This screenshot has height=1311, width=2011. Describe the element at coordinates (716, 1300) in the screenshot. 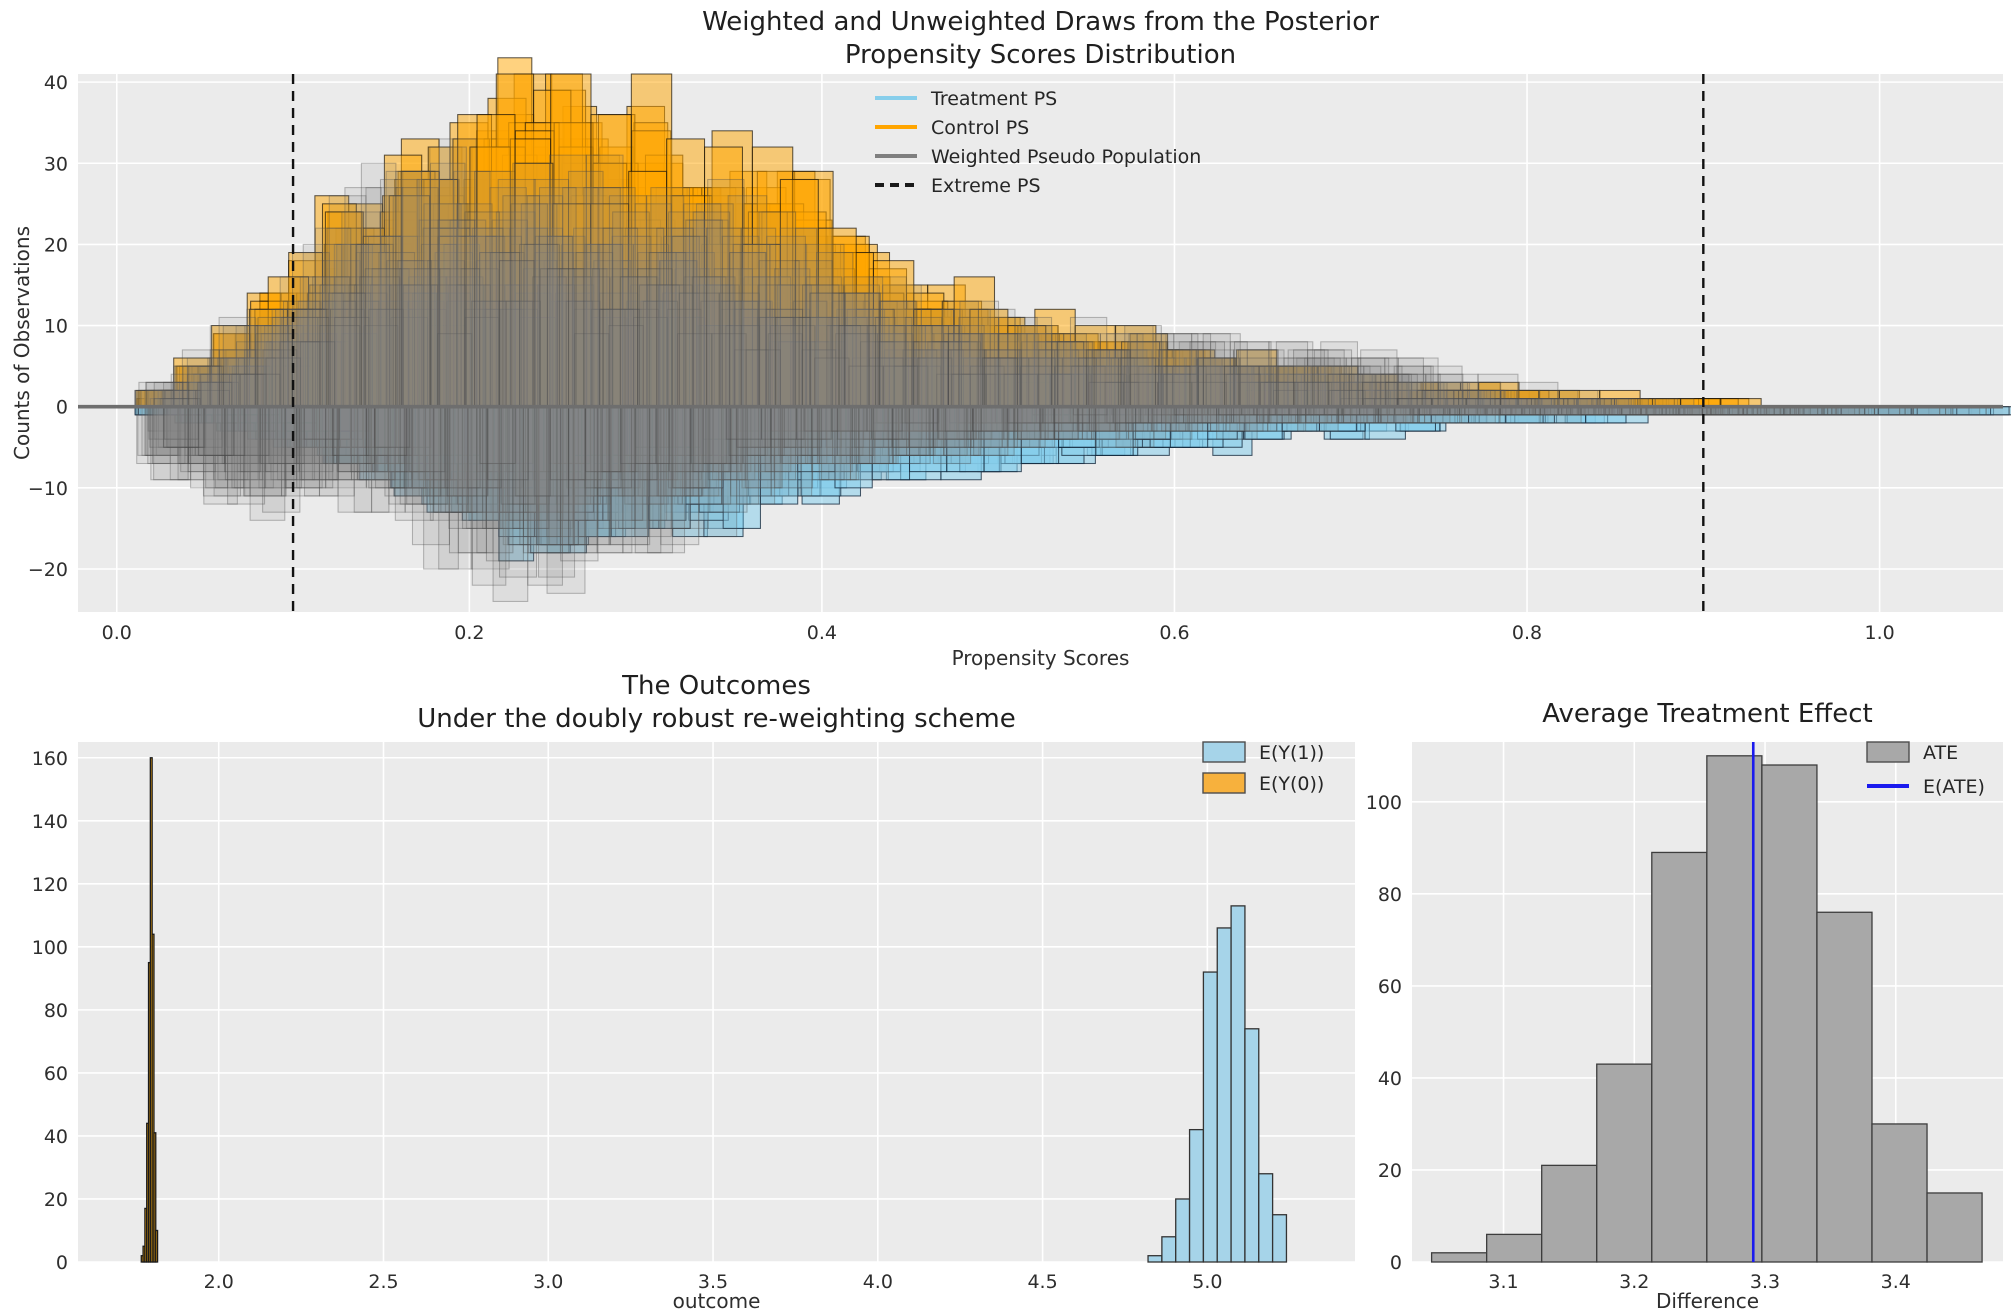

I see `outcomes-xlabel: outcome` at that location.